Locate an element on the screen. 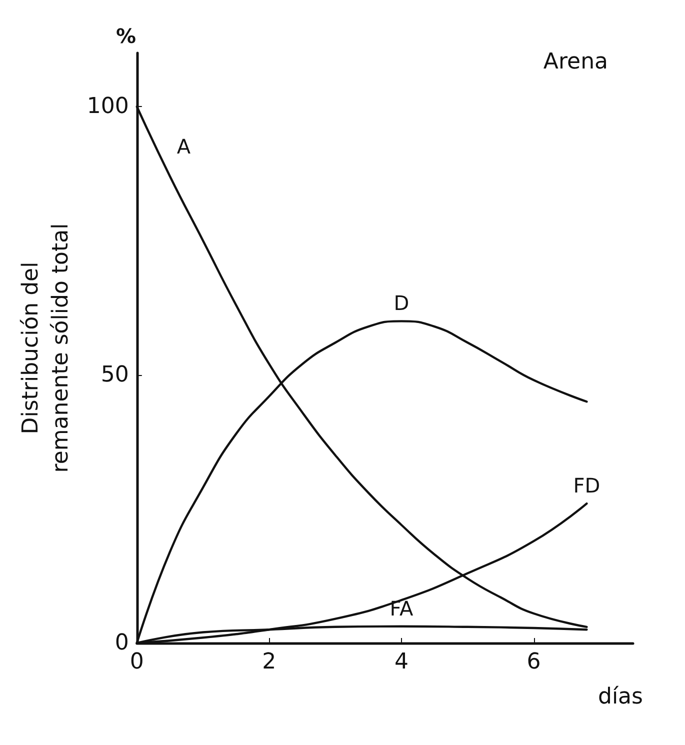 This screenshot has height=745, width=685. x-tick-label: 2 is located at coordinates (269, 662).